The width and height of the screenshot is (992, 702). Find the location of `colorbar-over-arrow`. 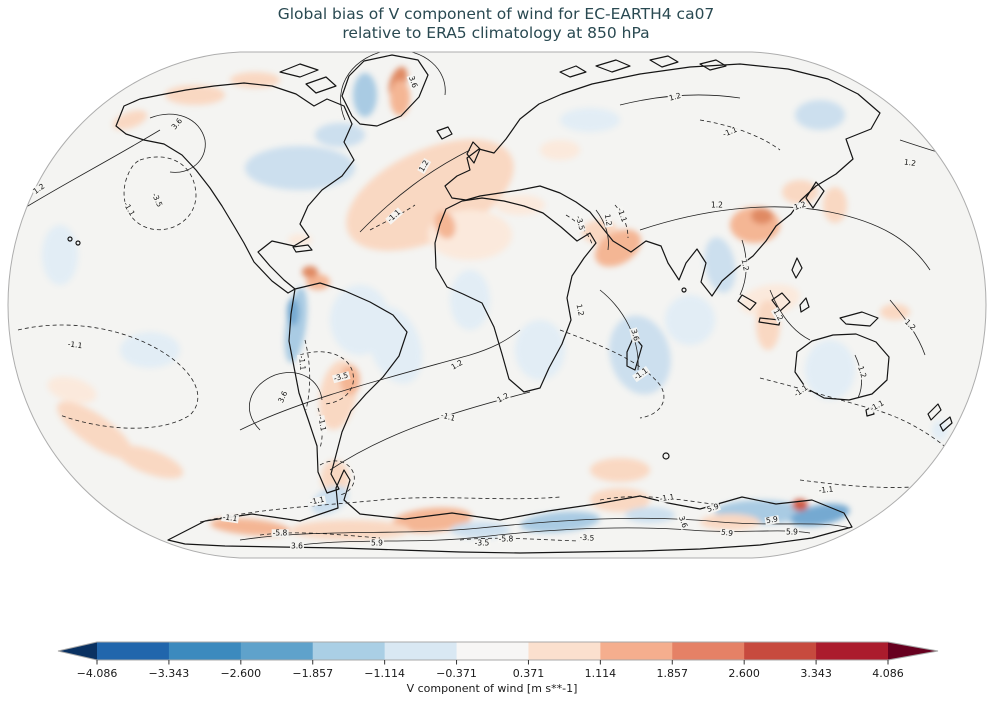

colorbar-over-arrow is located at coordinates (913, 651).